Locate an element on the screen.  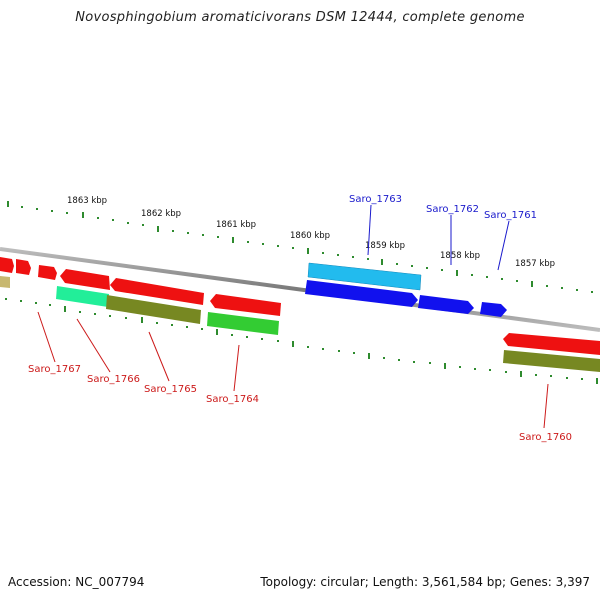
gene-label: Saro_1764 is located at coordinates (232, 399).